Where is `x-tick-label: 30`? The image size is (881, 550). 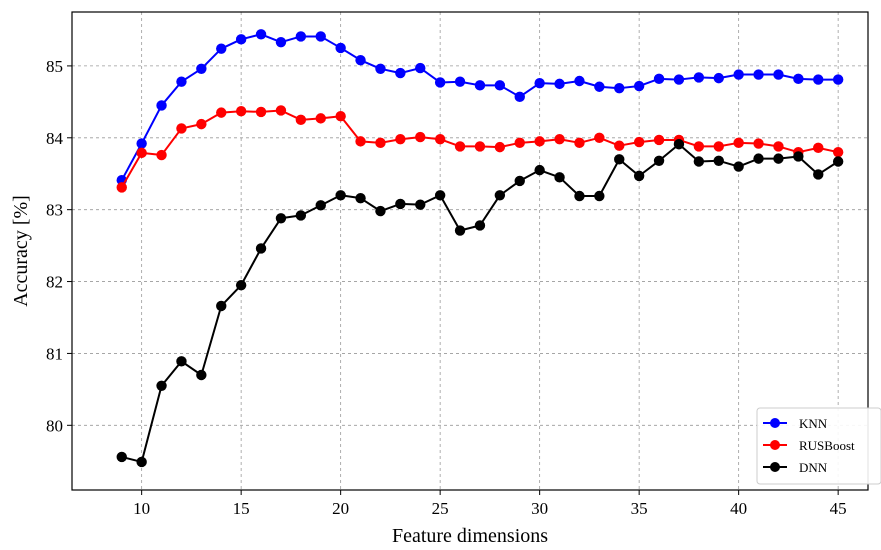
x-tick-label: 30 is located at coordinates (539, 508).